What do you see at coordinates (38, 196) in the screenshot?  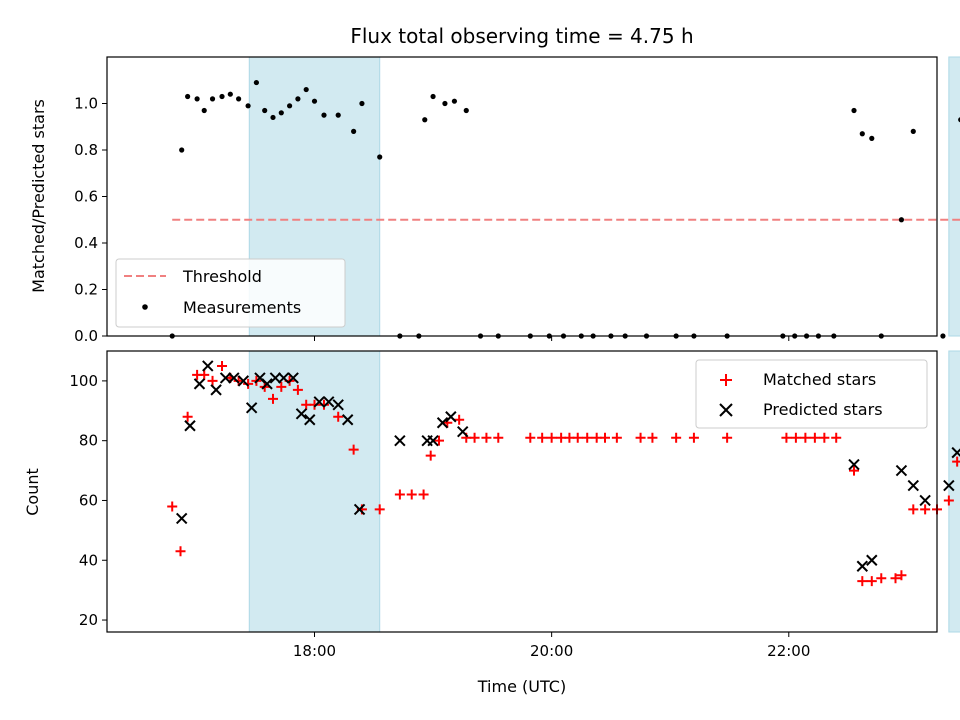 I see `top-y-axis-label: Matched/Predicted stars` at bounding box center [38, 196].